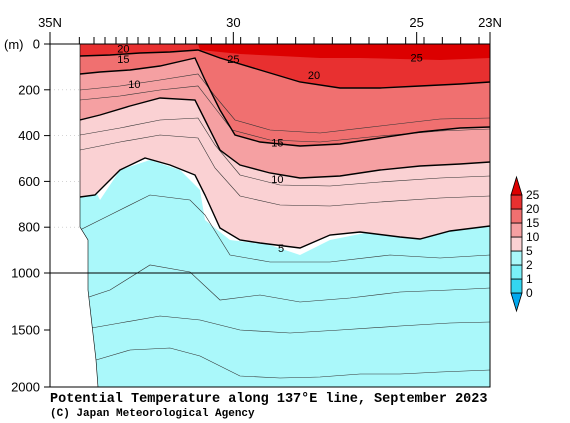 Image resolution: width=570 pixels, height=423 pixels. Describe the element at coordinates (529, 251) in the screenshot. I see `colorbar-label: 5` at that location.